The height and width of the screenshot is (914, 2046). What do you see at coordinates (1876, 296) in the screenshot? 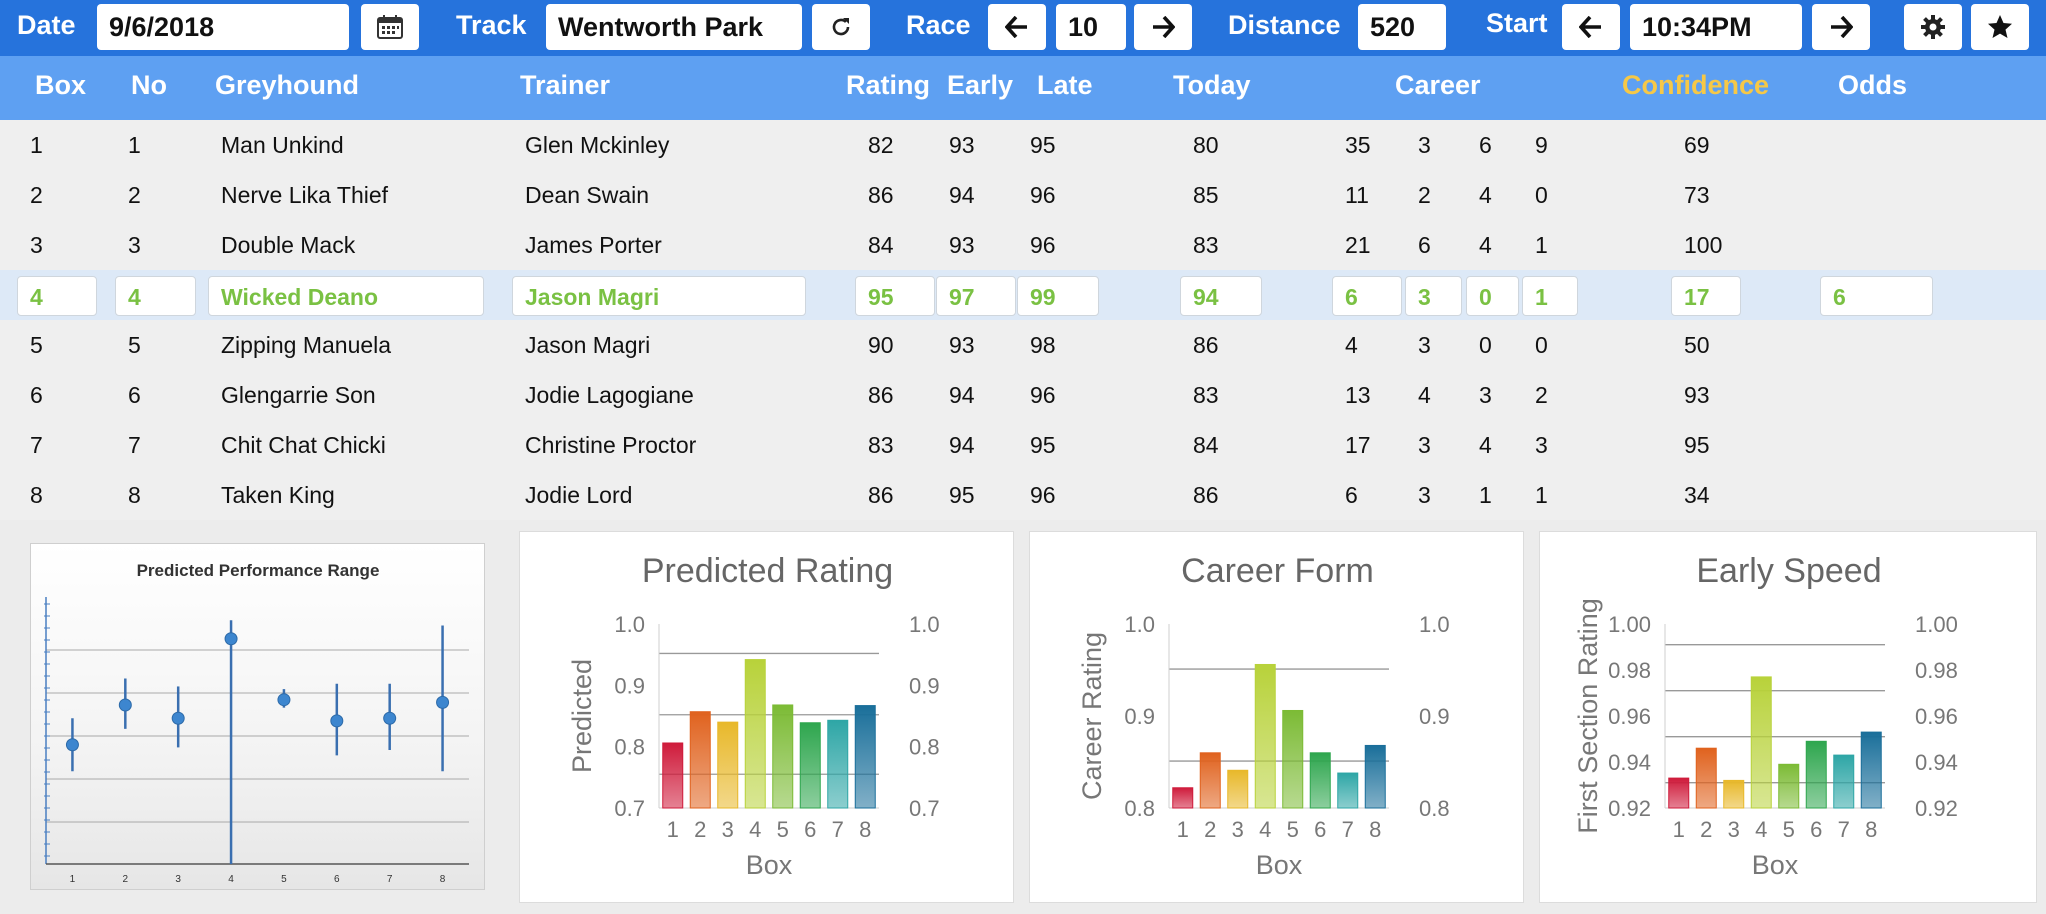
I see `cell-odds: 6` at bounding box center [1876, 296].